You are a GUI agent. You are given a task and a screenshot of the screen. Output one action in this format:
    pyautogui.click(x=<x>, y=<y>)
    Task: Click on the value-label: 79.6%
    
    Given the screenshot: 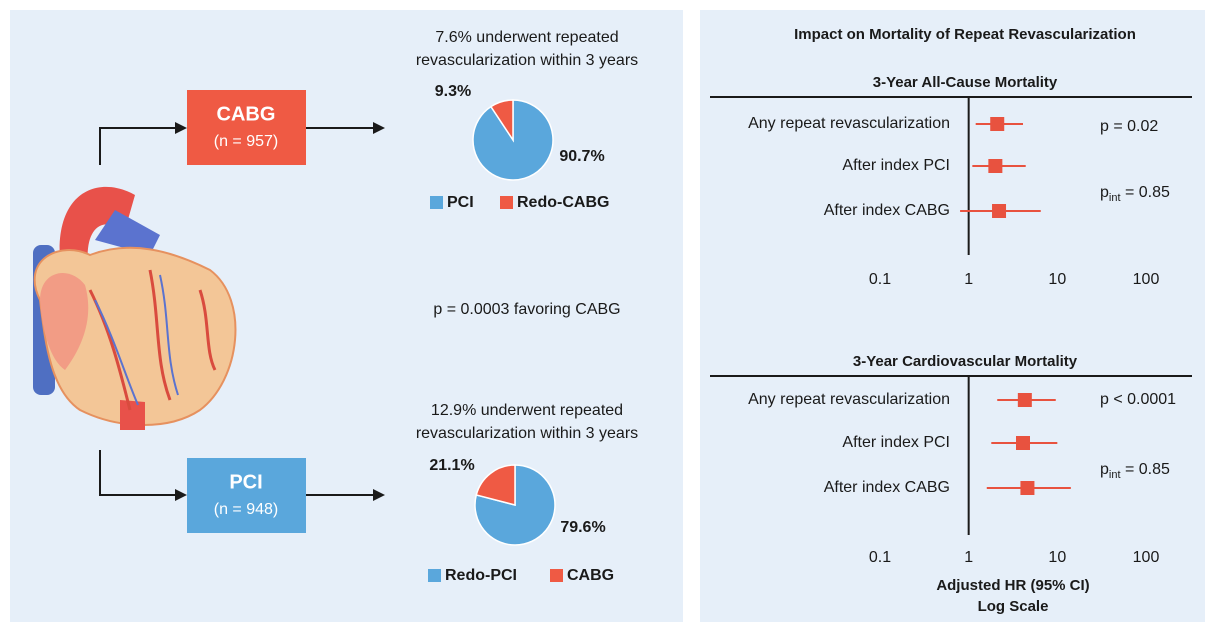 What is the action you would take?
    pyautogui.click(x=582, y=527)
    